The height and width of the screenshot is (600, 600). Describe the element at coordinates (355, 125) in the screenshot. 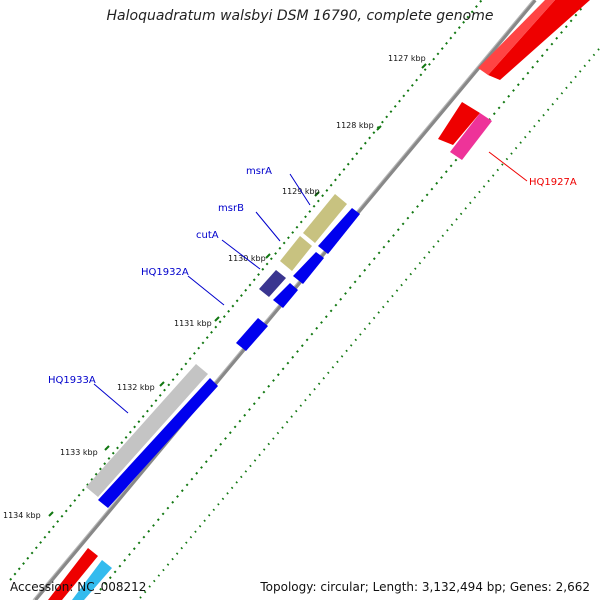

I see `tick-label: 1128 kbp` at that location.